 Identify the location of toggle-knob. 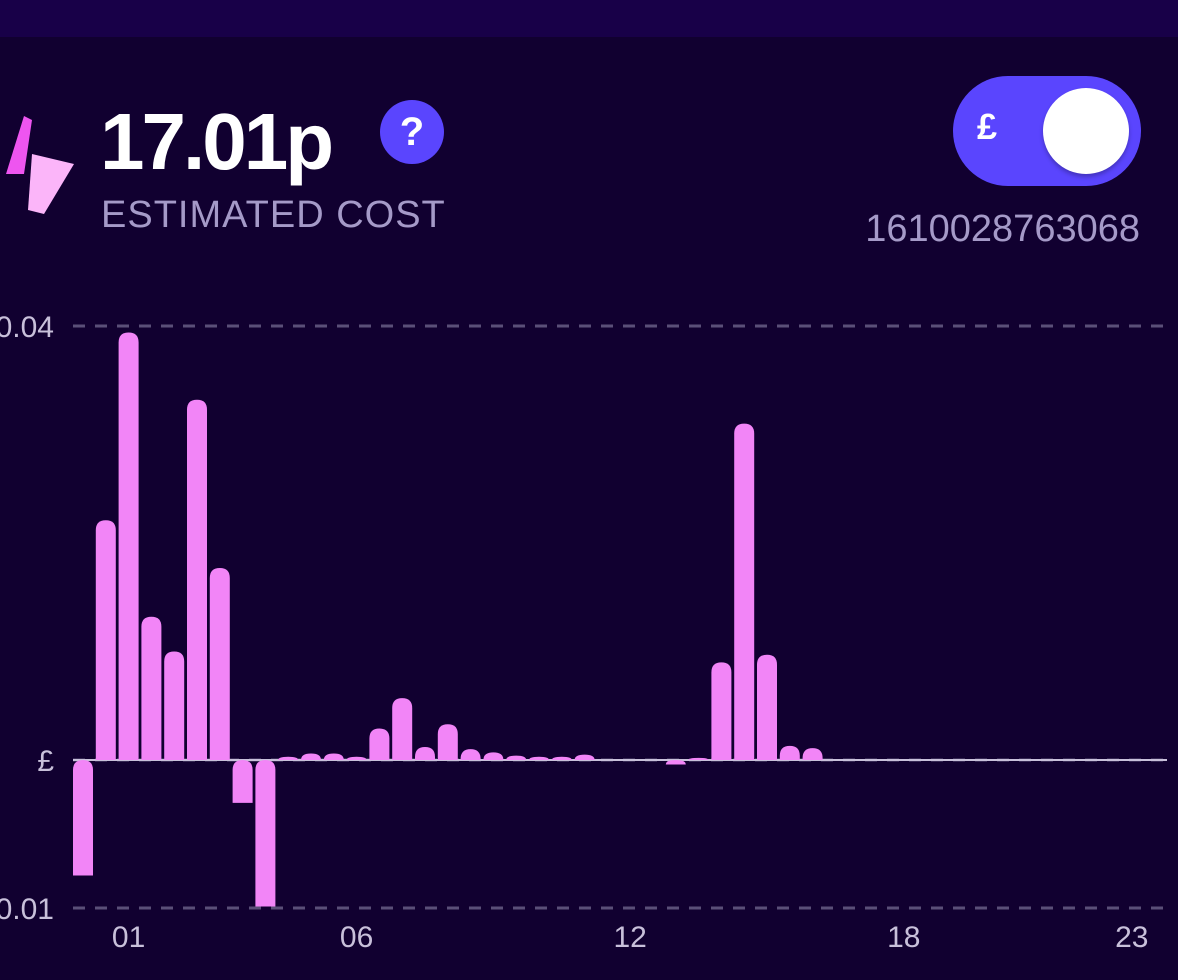
(1086, 131).